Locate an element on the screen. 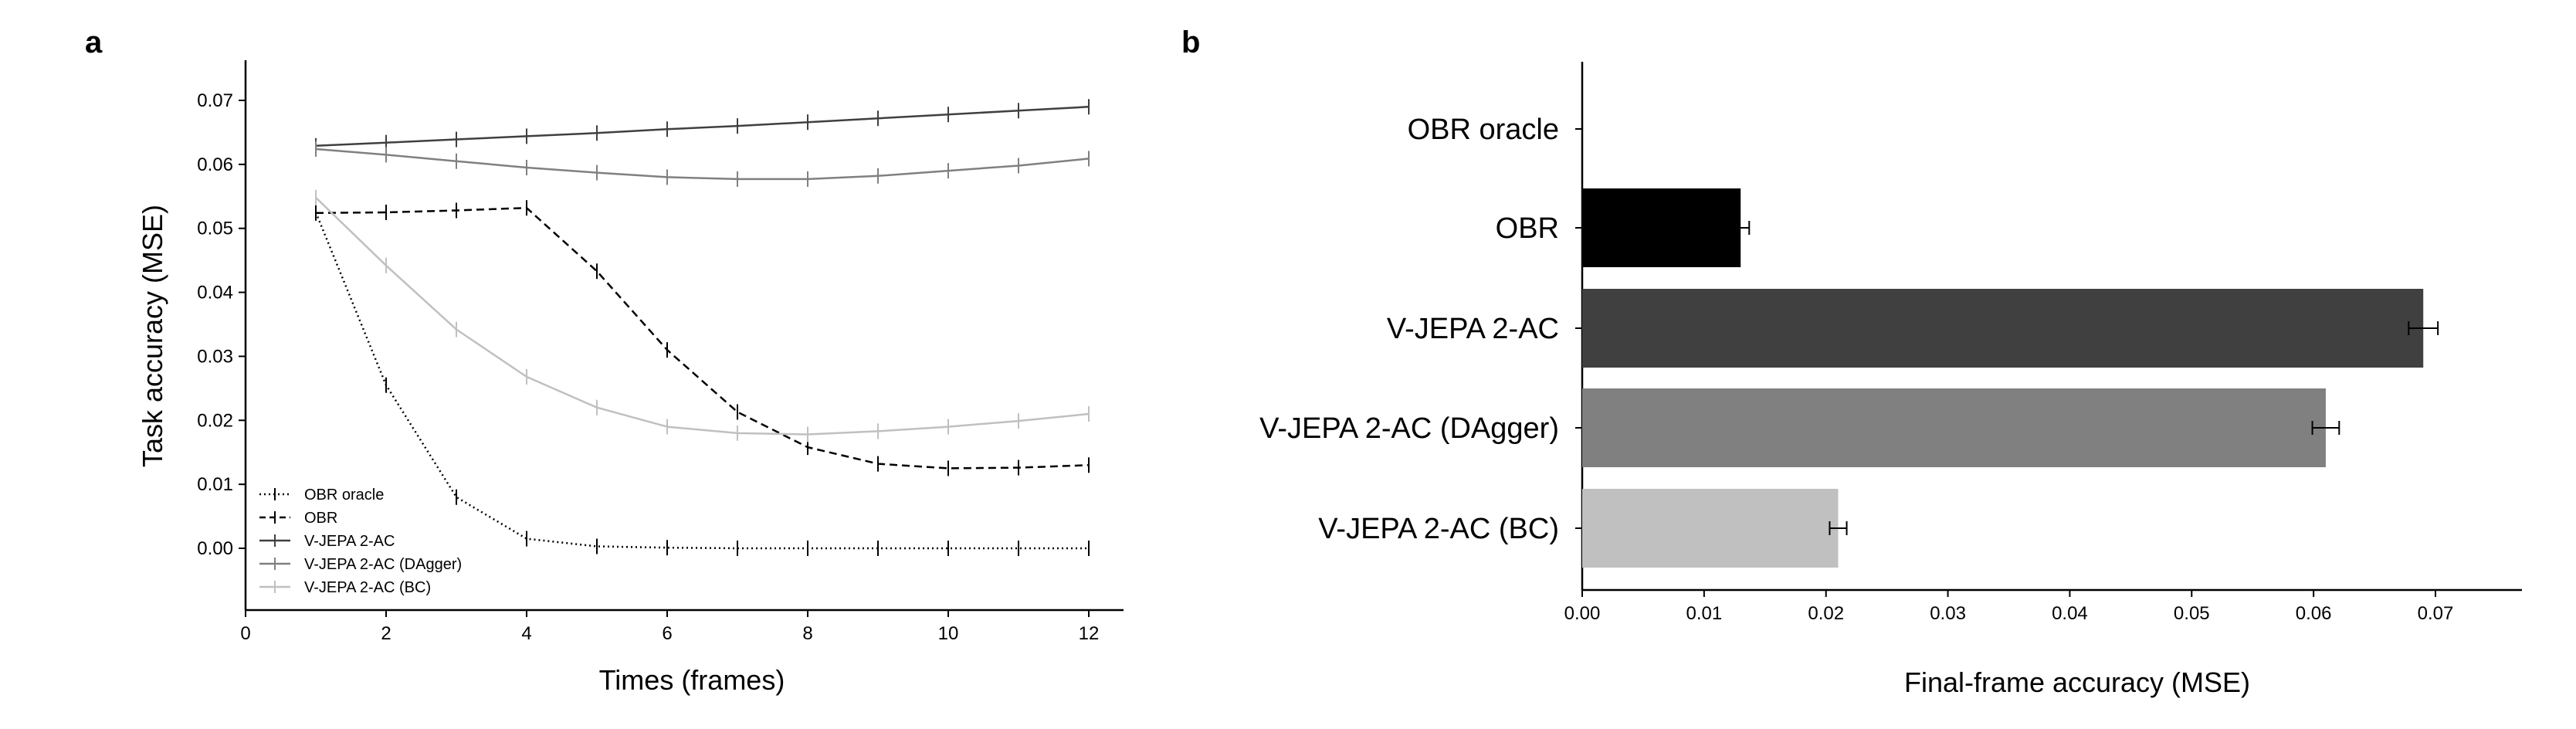 This screenshot has height=729, width=2576. legend-label: V-JEPA 2-AC (DAgger) is located at coordinates (383, 564).